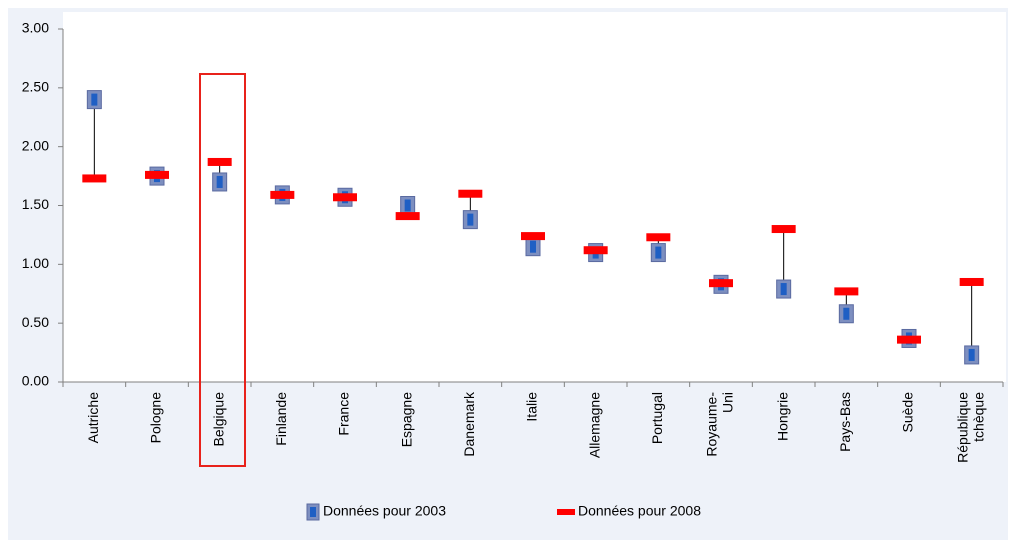 Image resolution: width=1016 pixels, height=543 pixels. Describe the element at coordinates (35, 87) in the screenshot. I see `y-tick-label: 2.50` at that location.